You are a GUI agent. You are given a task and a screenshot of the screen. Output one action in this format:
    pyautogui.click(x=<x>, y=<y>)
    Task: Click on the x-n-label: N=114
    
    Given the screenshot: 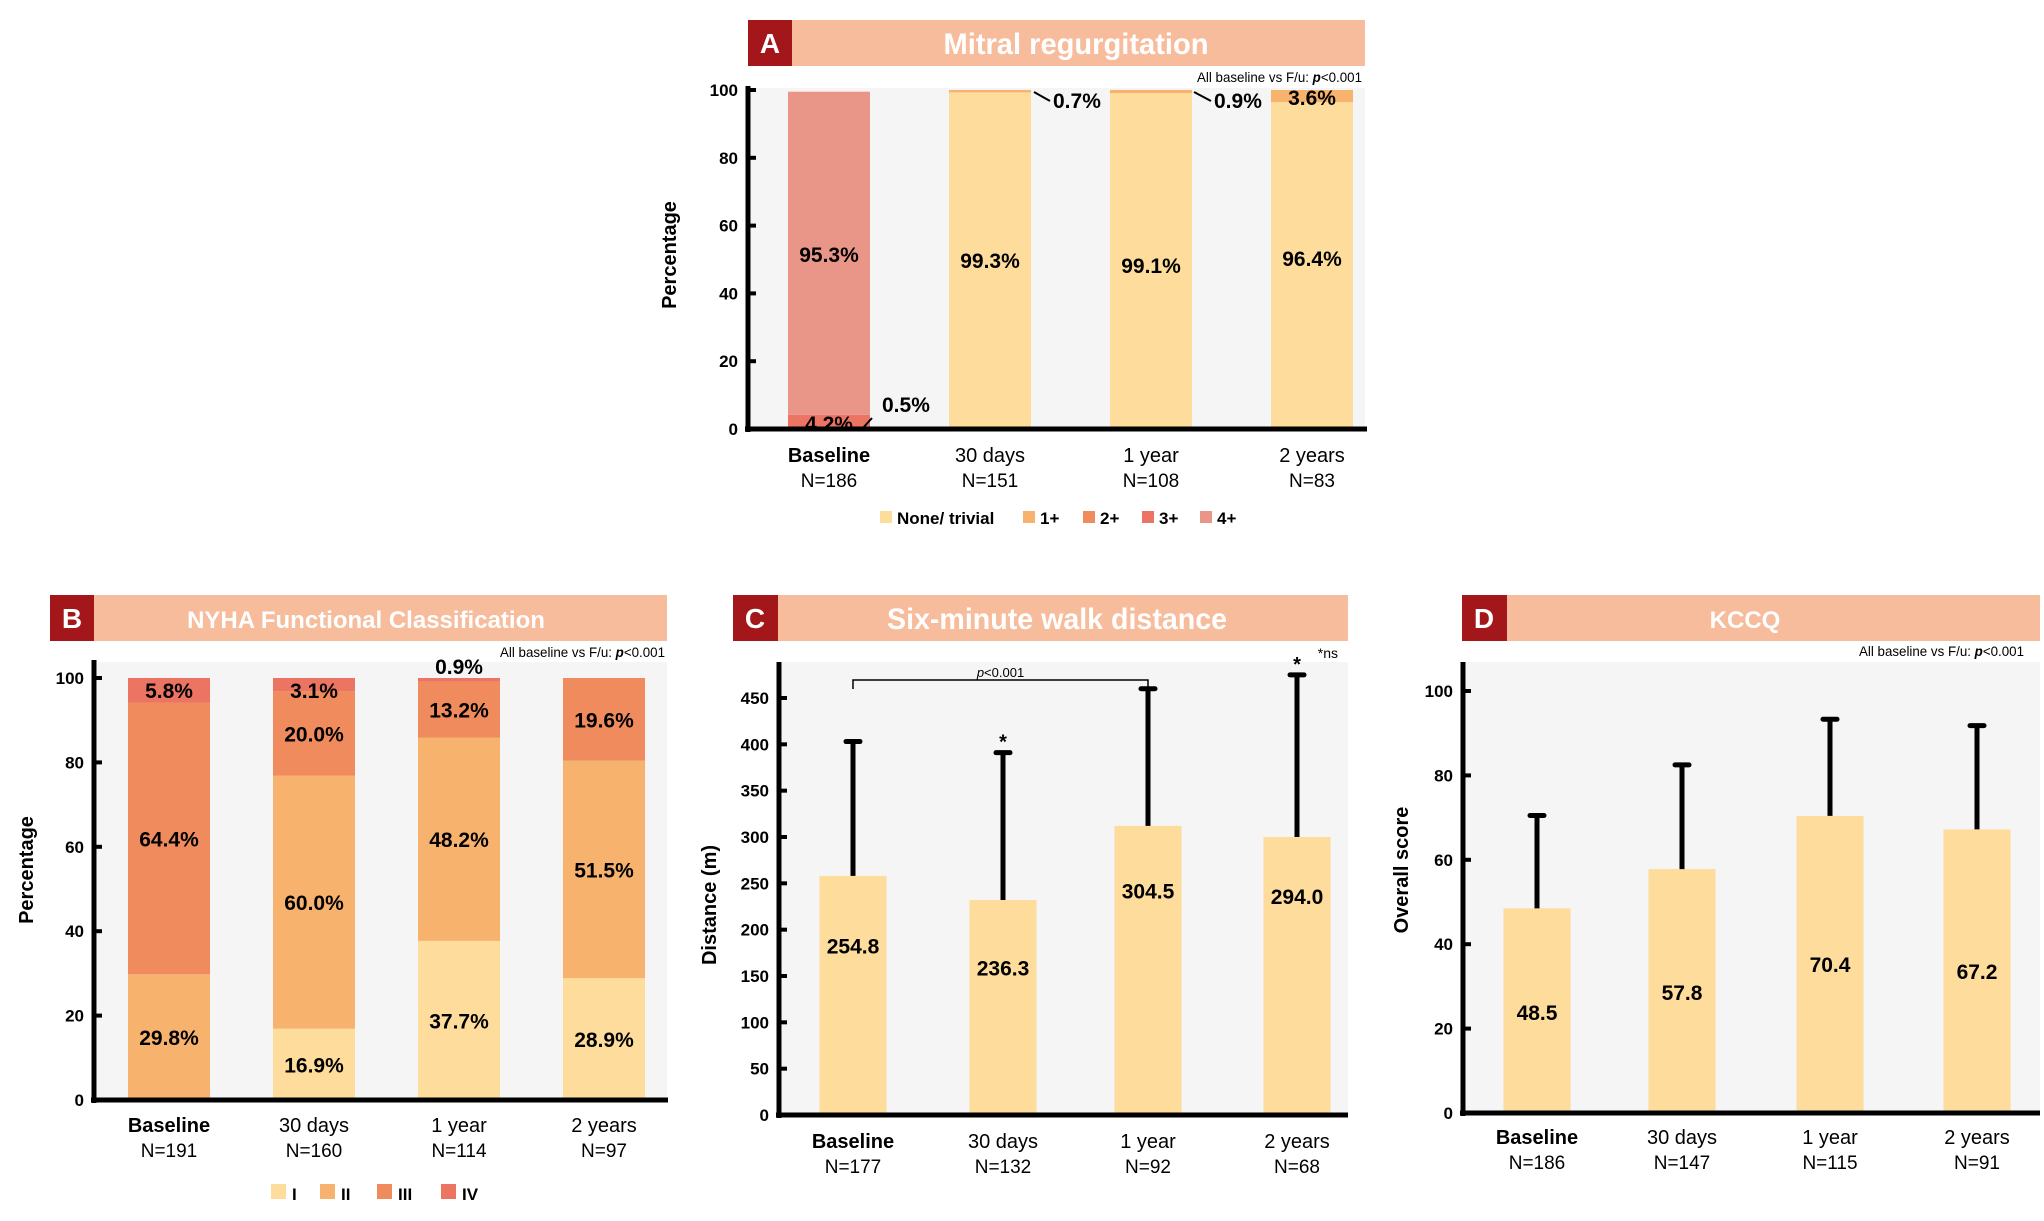 What is the action you would take?
    pyautogui.click(x=459, y=1151)
    